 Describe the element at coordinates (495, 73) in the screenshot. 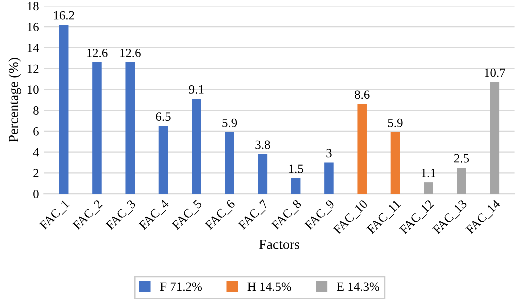

I see `data-label: 10.7` at that location.